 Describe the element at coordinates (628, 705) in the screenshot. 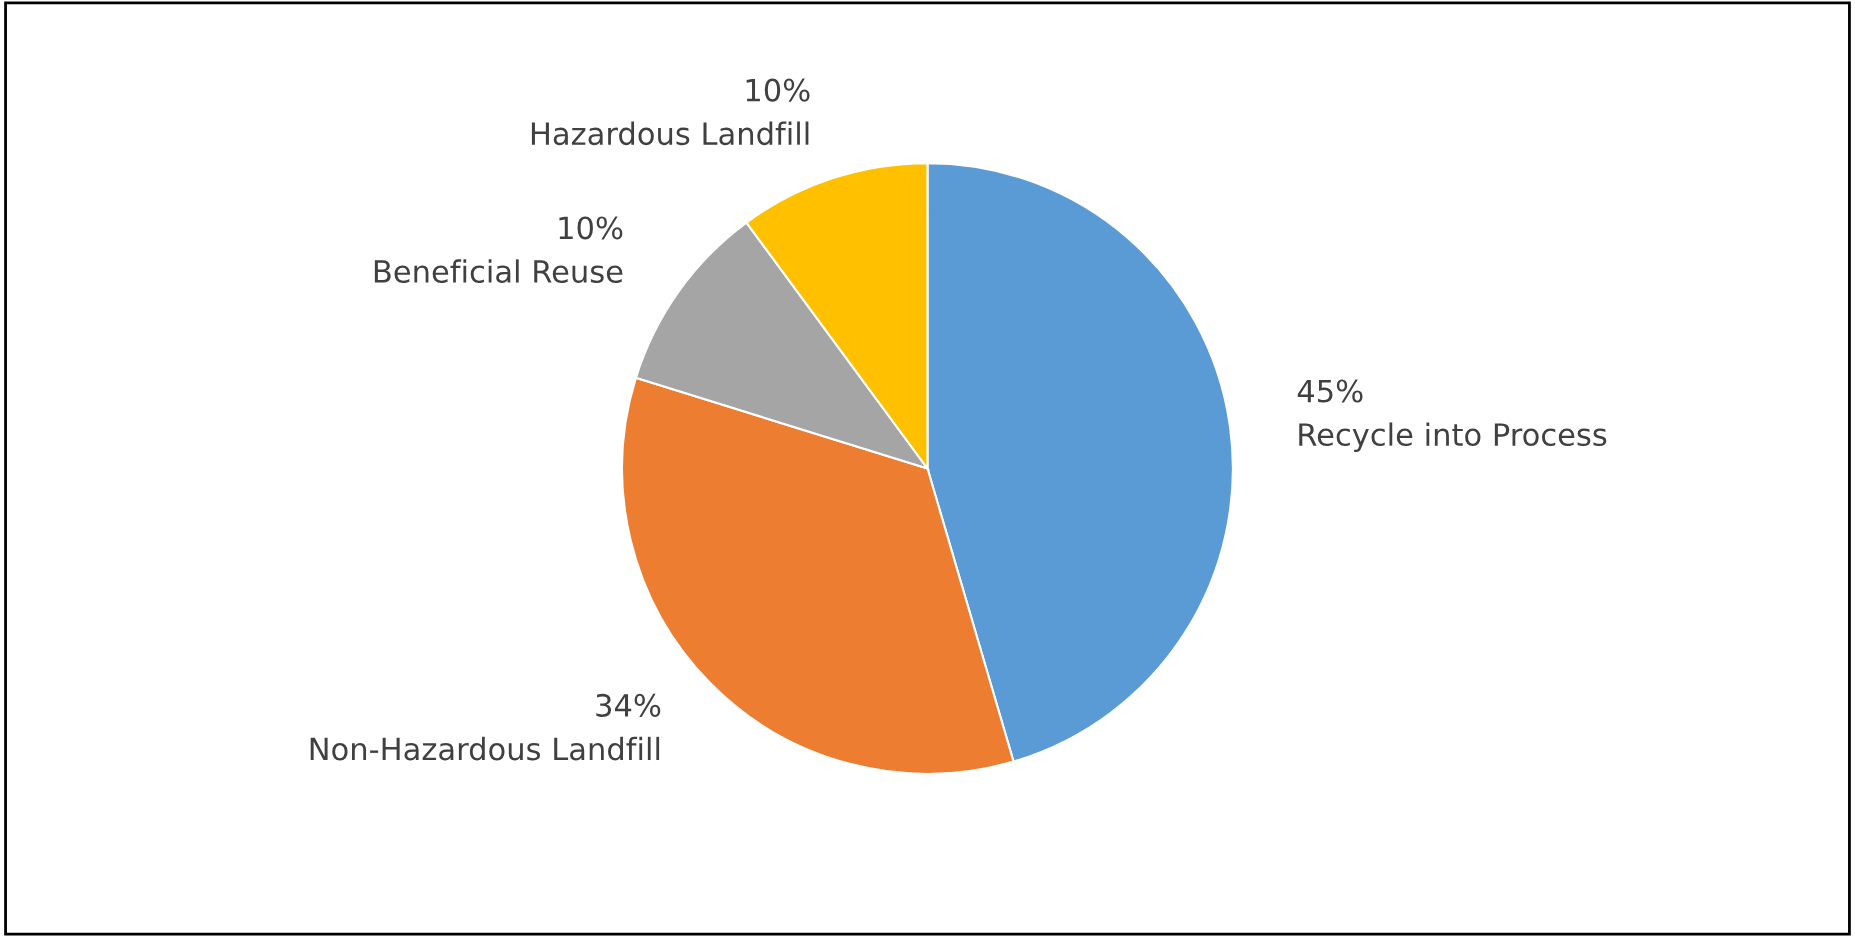

I see `data-label: 34%` at that location.